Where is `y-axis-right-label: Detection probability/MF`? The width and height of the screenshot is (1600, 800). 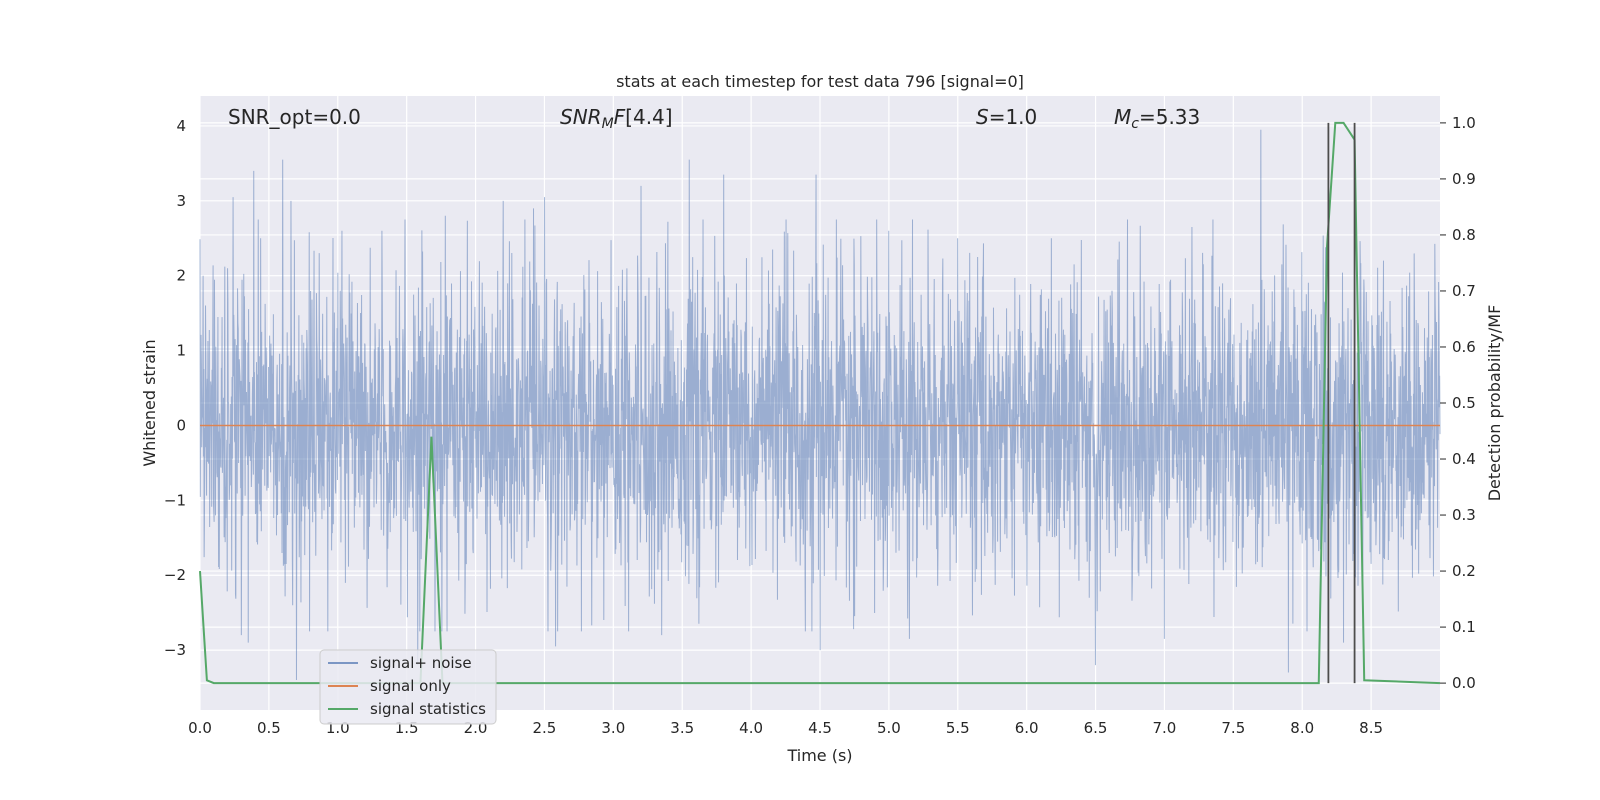 y-axis-right-label: Detection probability/MF is located at coordinates (1494, 403).